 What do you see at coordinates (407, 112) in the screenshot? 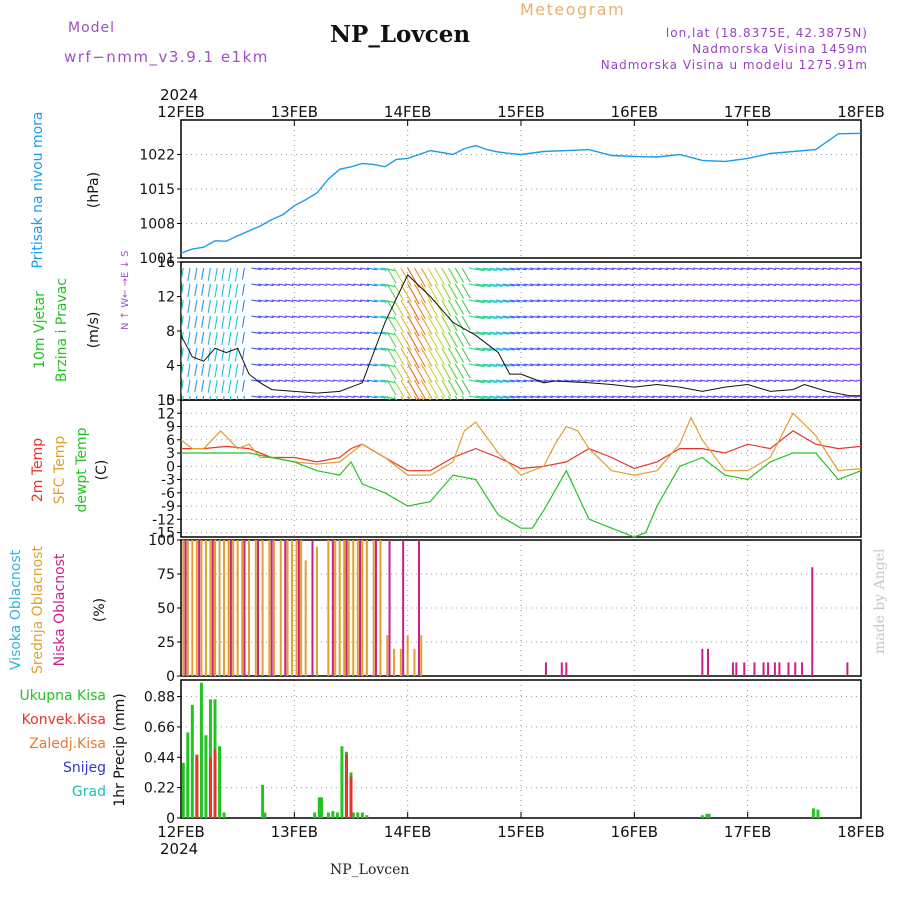
I see `time-tick-label-top: 14FEB` at bounding box center [407, 112].